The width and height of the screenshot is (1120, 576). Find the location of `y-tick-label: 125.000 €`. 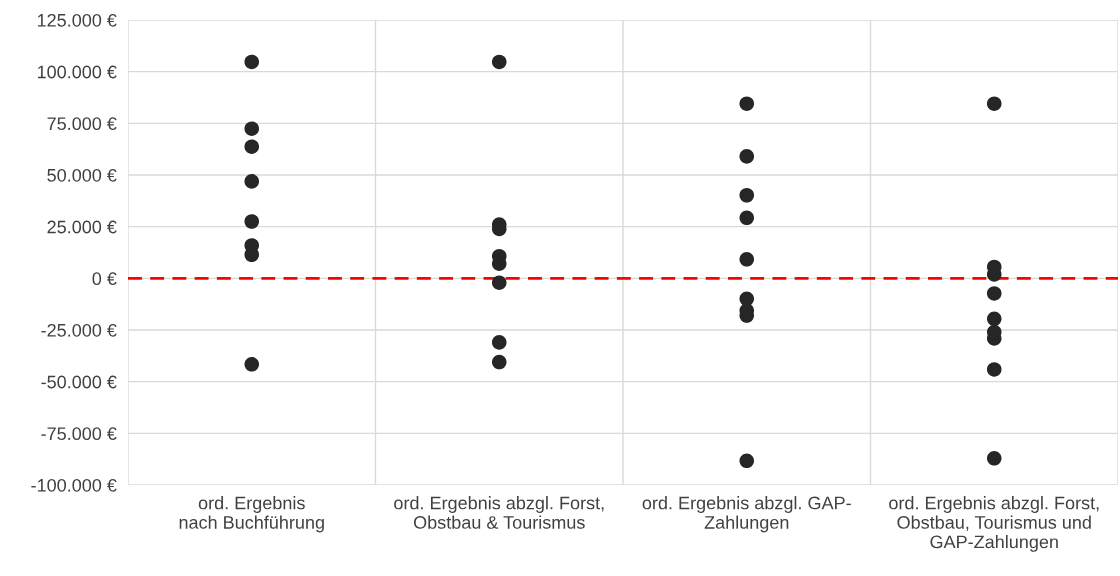

y-tick-label: 125.000 € is located at coordinates (77, 20).